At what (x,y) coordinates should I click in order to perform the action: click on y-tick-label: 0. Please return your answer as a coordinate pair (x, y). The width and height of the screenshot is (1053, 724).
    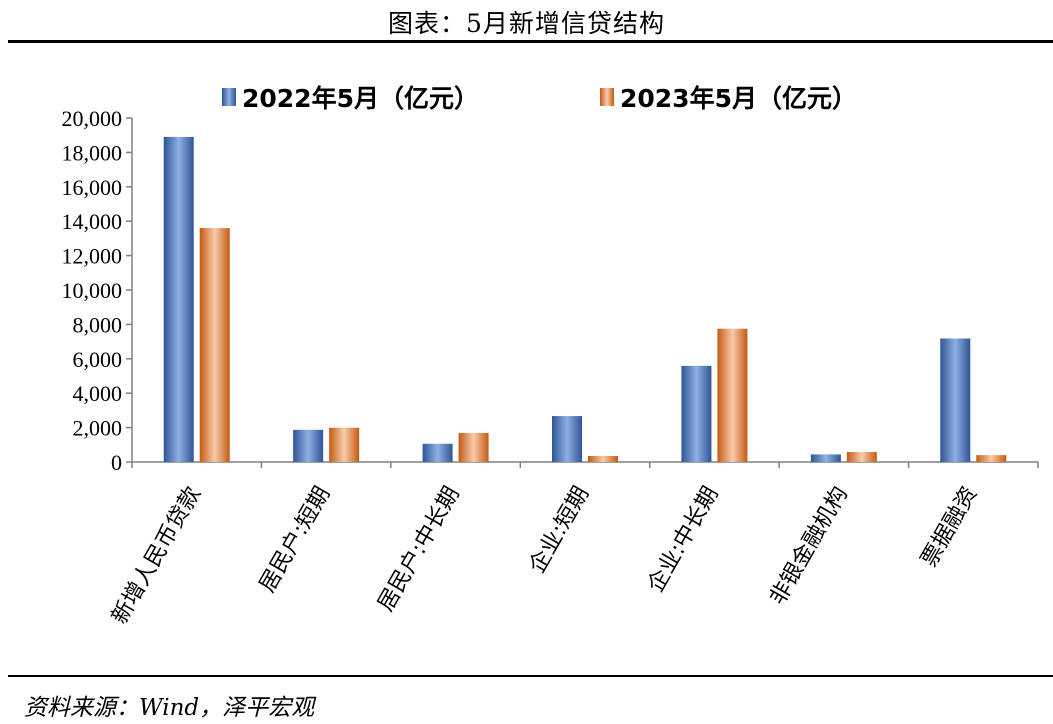
    Looking at the image, I should click on (116, 462).